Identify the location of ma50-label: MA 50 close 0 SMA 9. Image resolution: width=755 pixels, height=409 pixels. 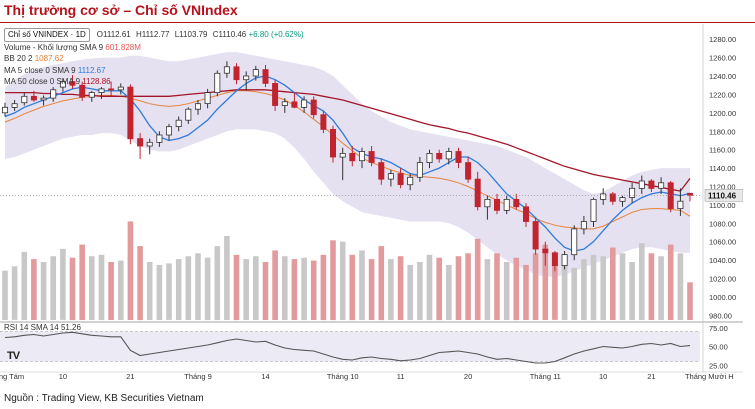
(42, 81).